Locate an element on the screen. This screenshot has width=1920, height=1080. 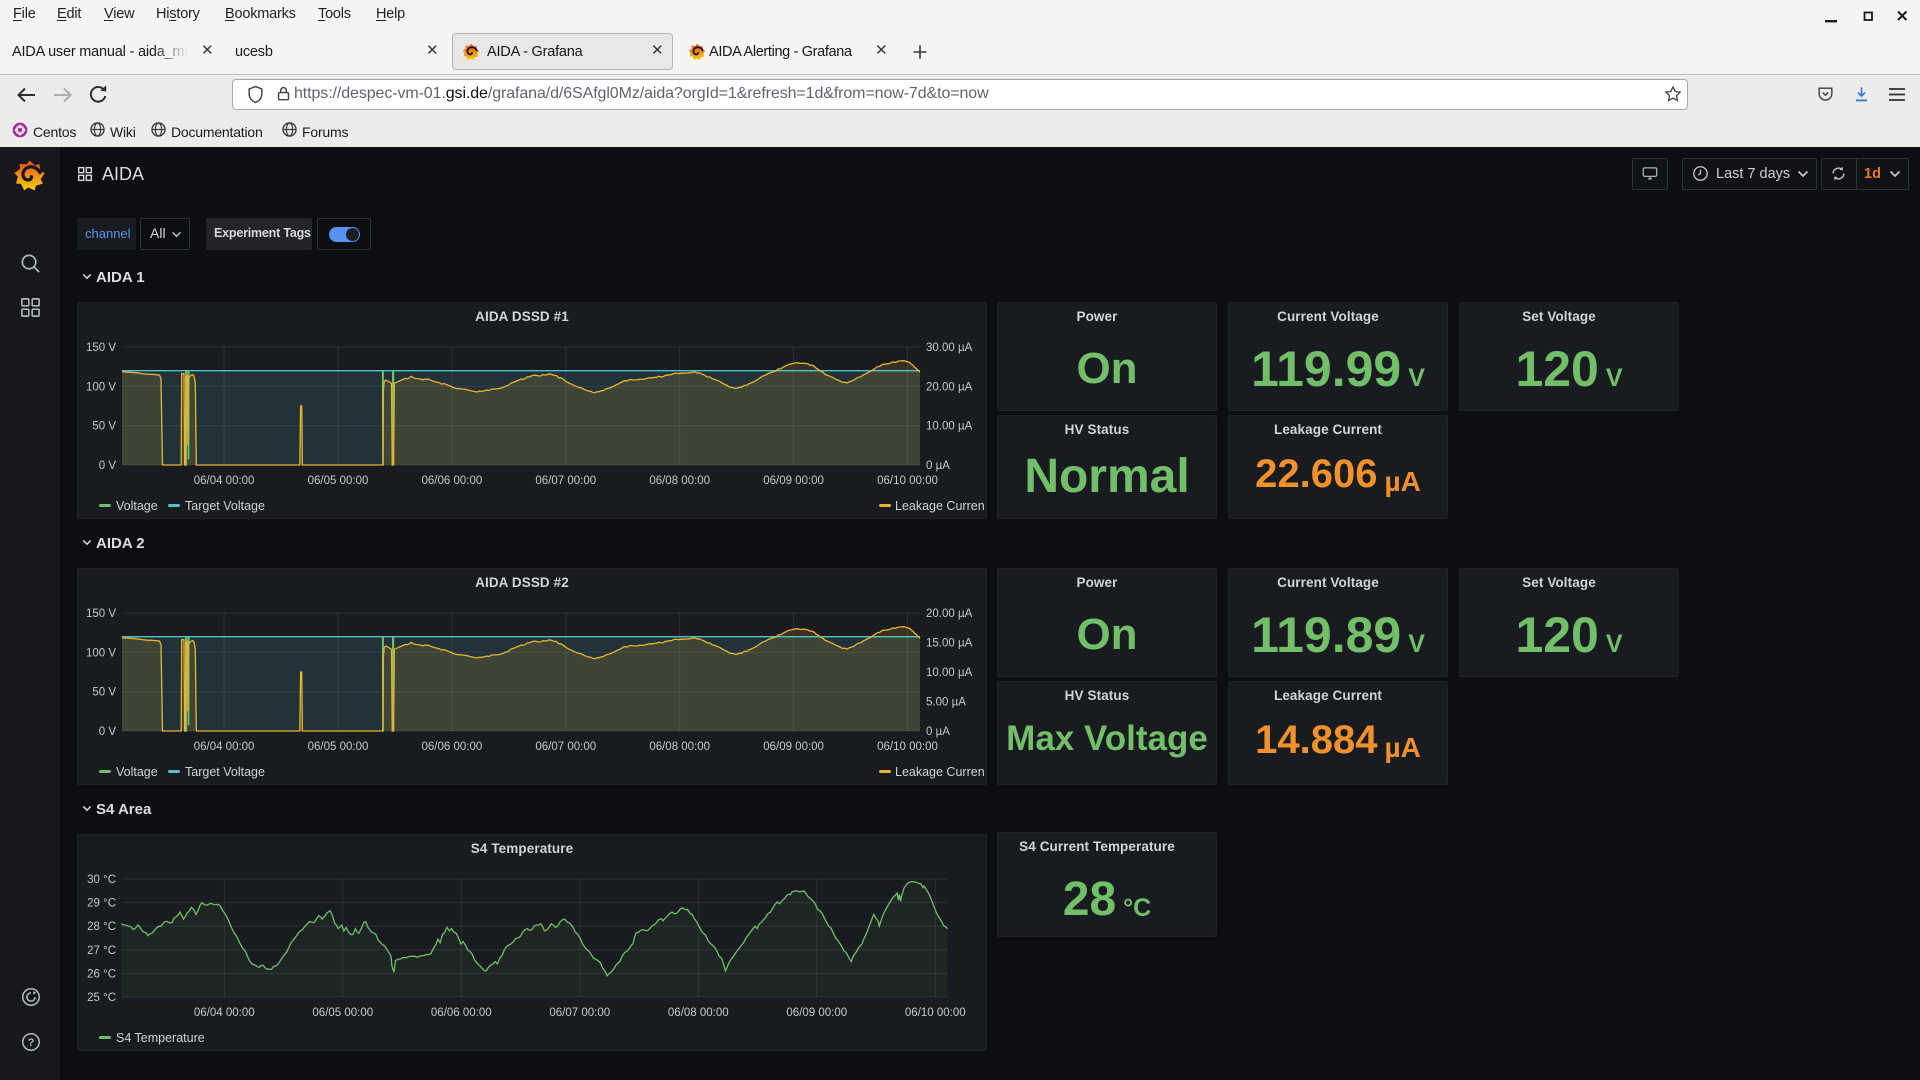
svg-text: 27 °C is located at coordinates (101, 951).